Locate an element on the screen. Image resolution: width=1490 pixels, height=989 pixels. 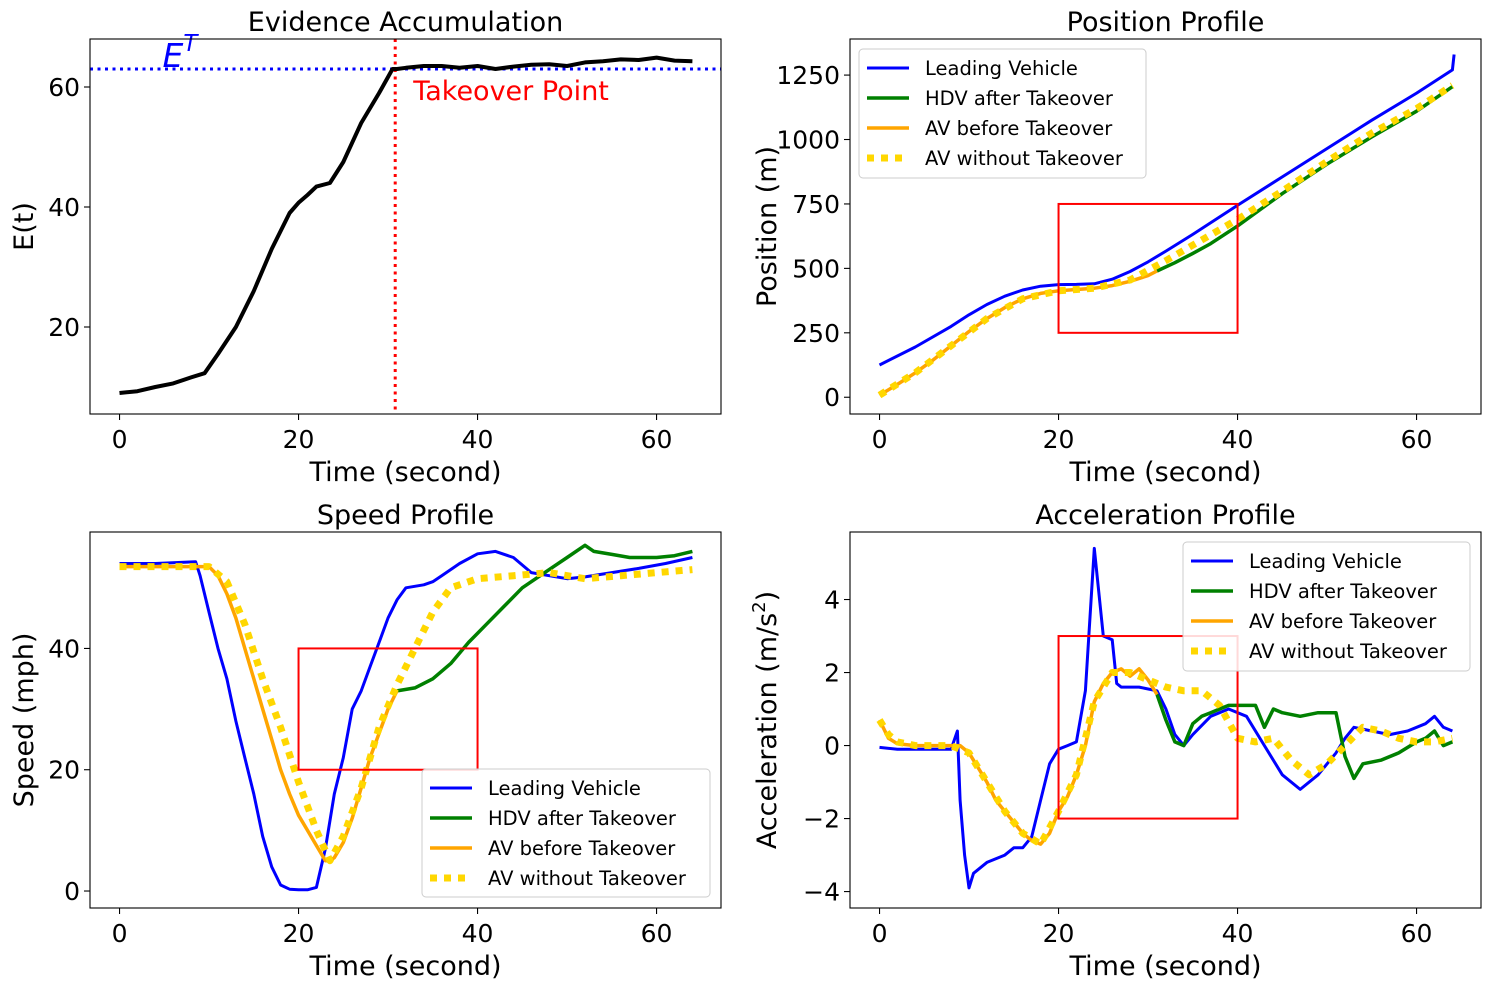
y-axis-label-text: Position (m) is located at coordinates (767, 226).